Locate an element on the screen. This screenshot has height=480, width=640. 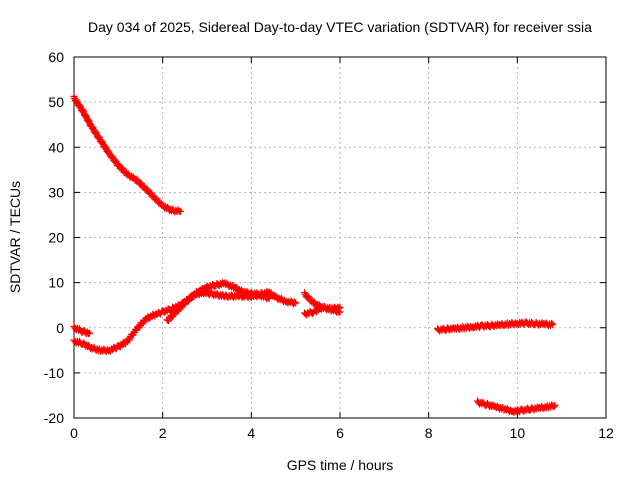
y-tick-label: 20 is located at coordinates (56, 238).